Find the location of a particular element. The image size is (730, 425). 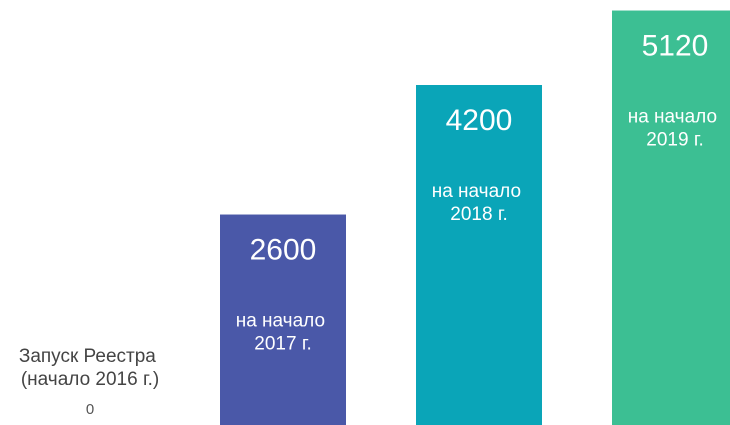

category-label: на начало 2019 г. is located at coordinates (675, 129).